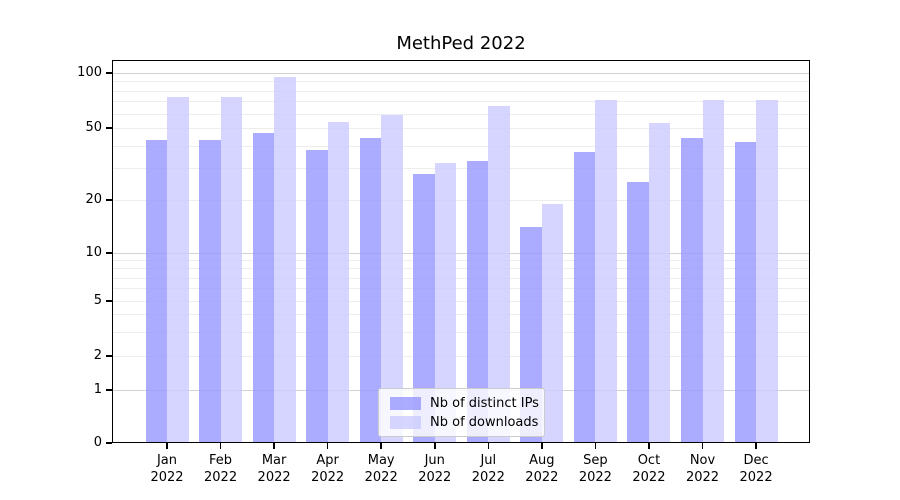 The width and height of the screenshot is (900, 500). What do you see at coordinates (424, 308) in the screenshot?
I see `bar-nb-of-distinct-ips-jun` at bounding box center [424, 308].